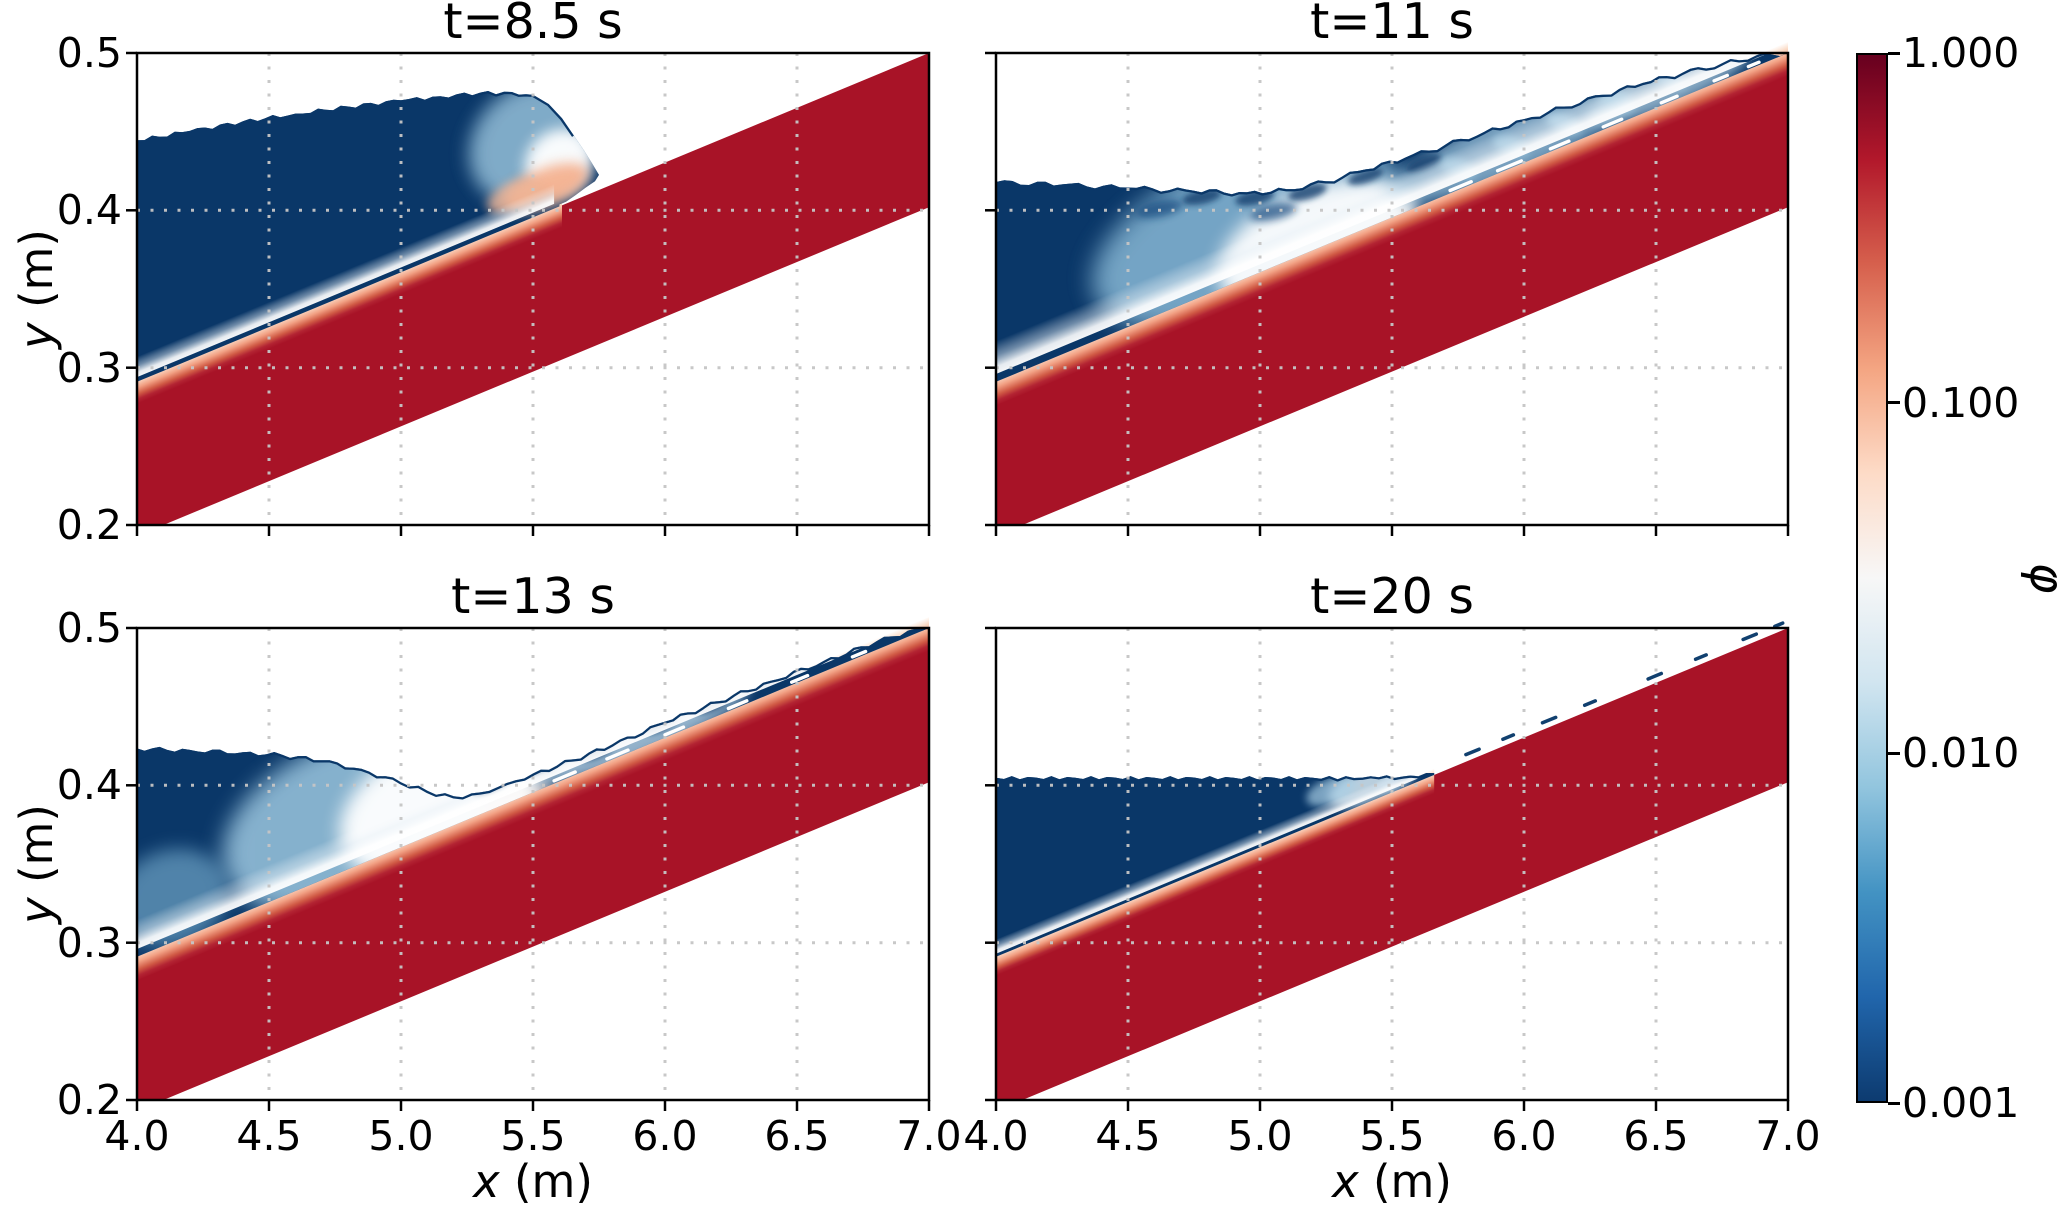 This screenshot has height=1211, width=2067. I want to click on water-region, so click(1215, 865).